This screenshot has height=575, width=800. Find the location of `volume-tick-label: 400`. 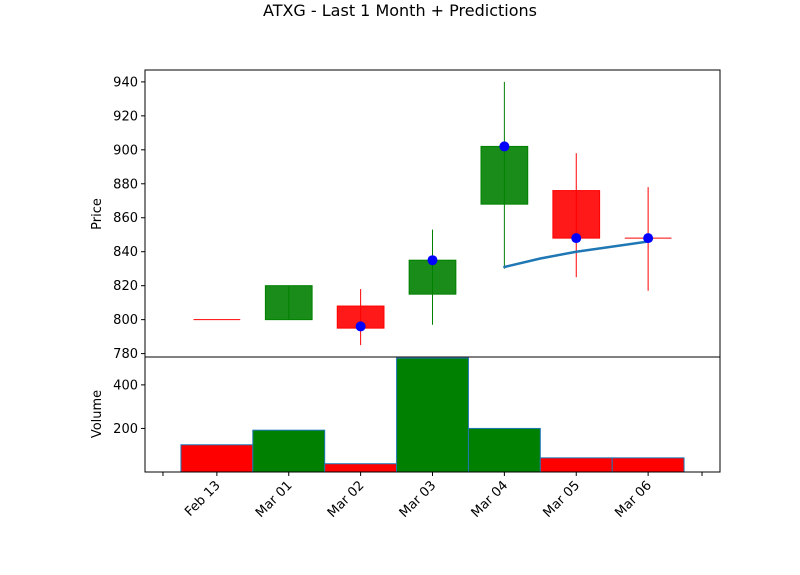

volume-tick-label: 400 is located at coordinates (125, 385).